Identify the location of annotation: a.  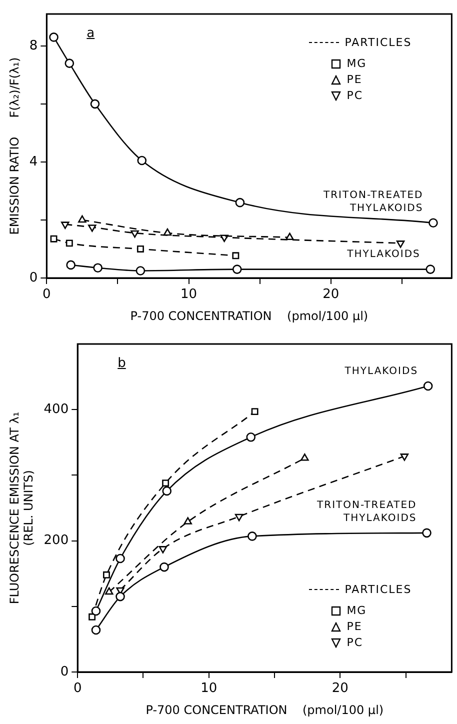
(90, 33).